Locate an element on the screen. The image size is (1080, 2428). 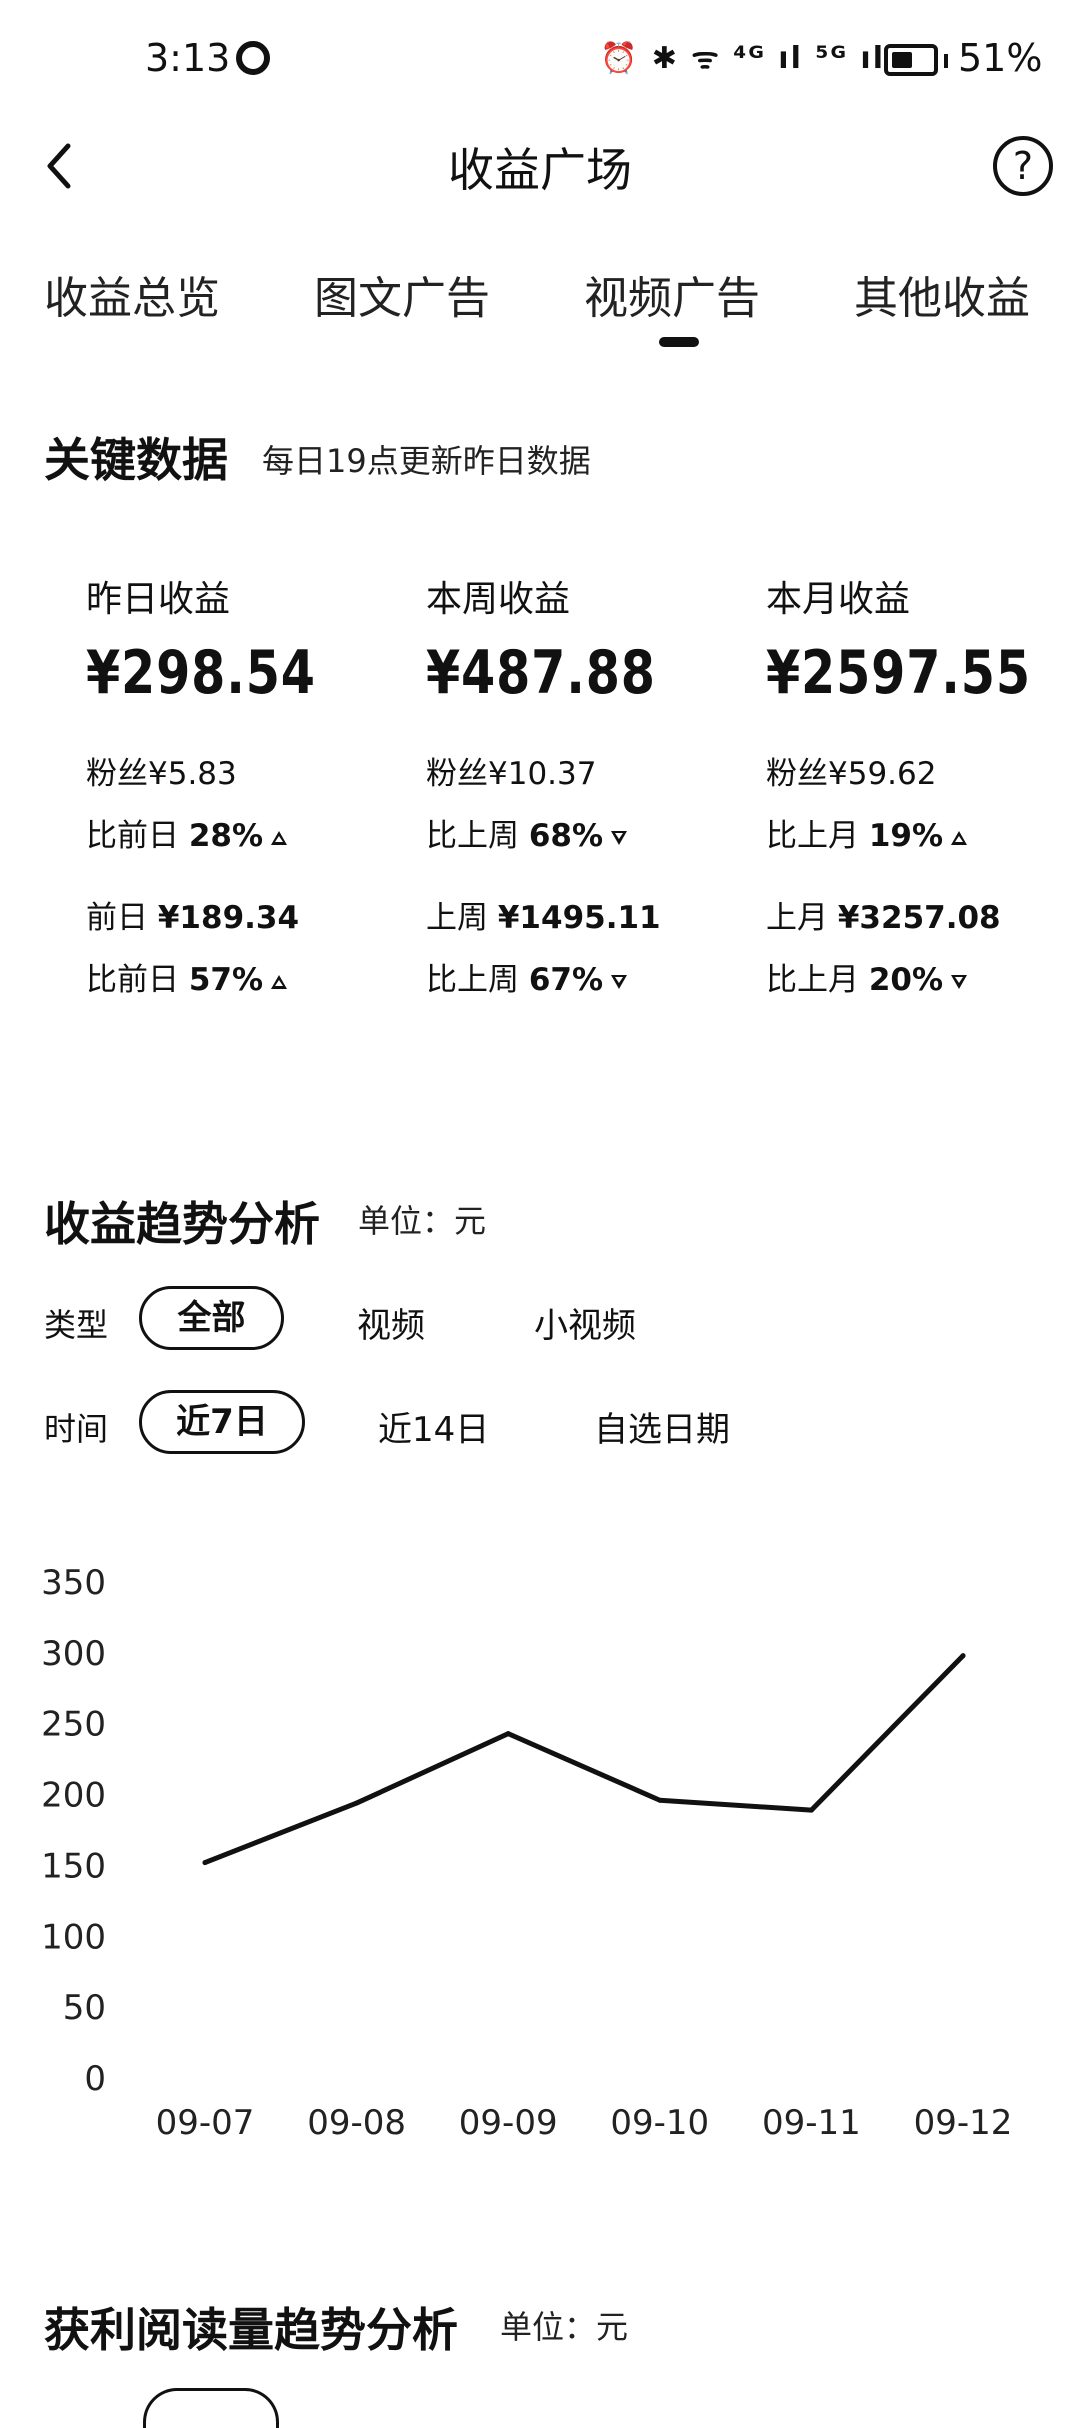
tab-video-ads: 视频广告 is located at coordinates (672, 298).